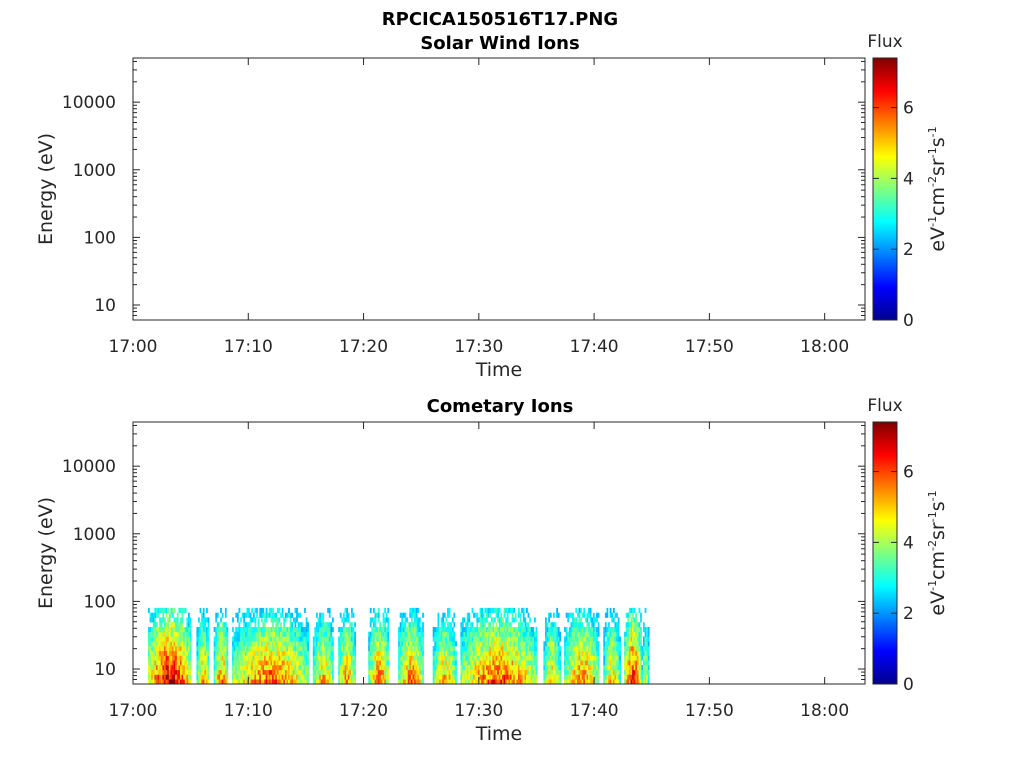 The height and width of the screenshot is (768, 1024). What do you see at coordinates (500, 19) in the screenshot?
I see `figure-title: RPCICA150516T17.PNG` at bounding box center [500, 19].